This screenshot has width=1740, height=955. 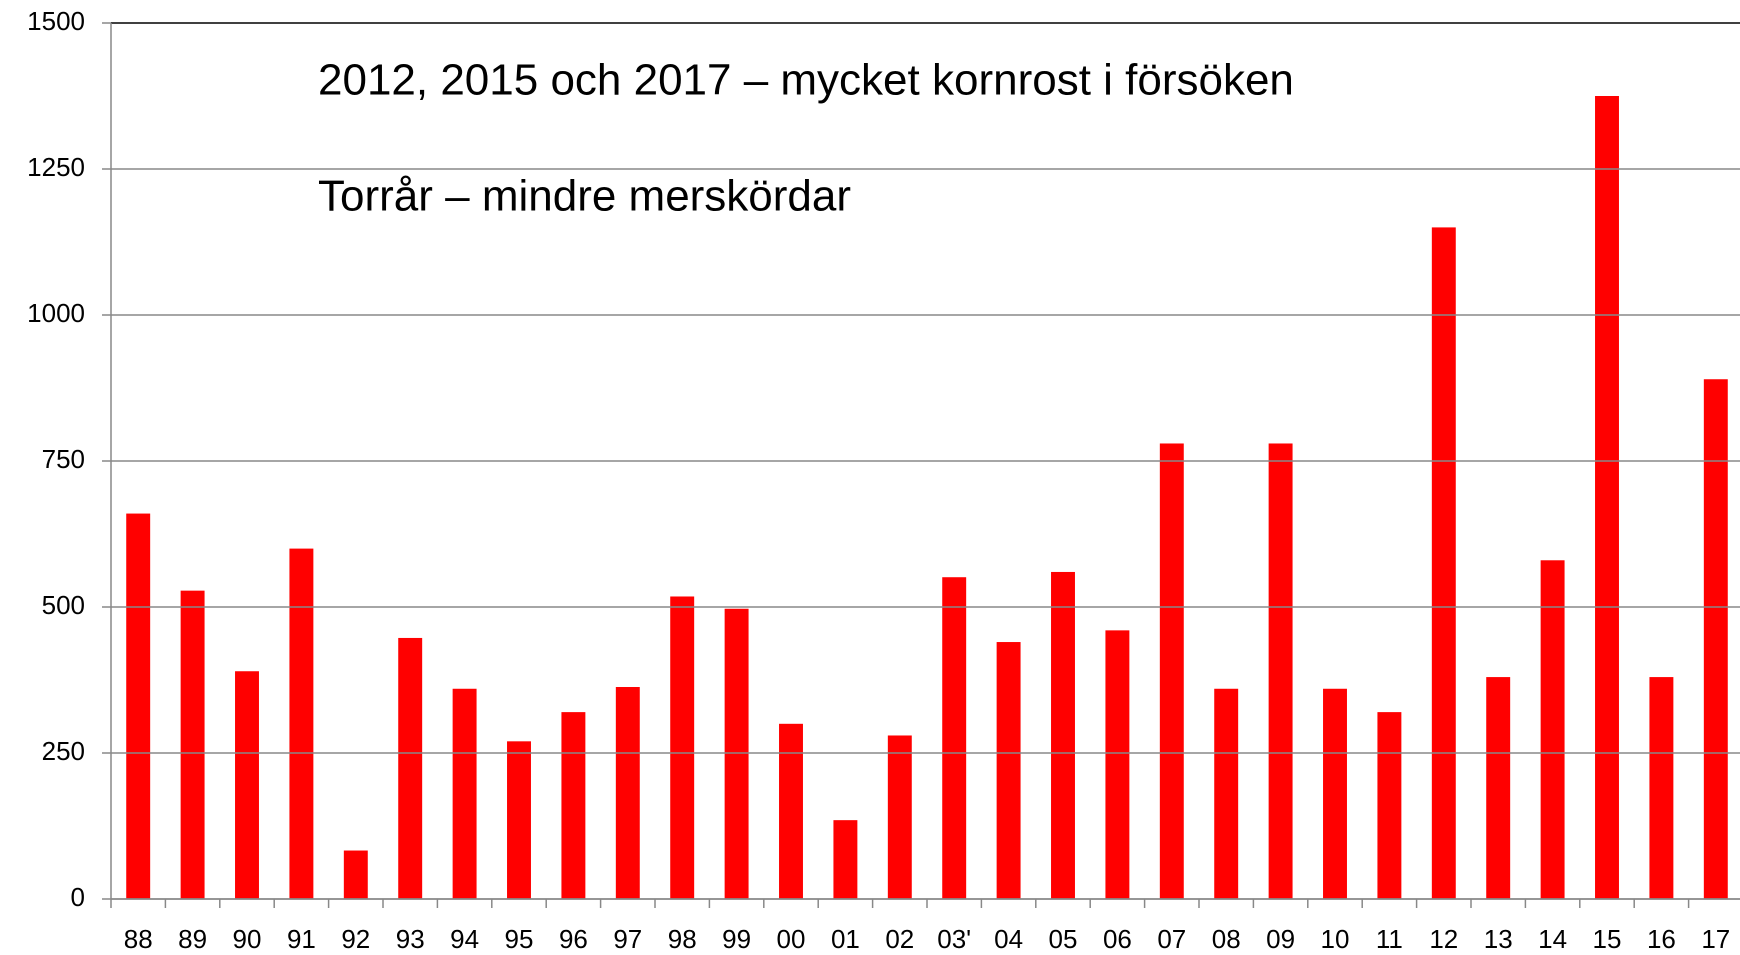 What do you see at coordinates (1715, 939) in the screenshot?
I see `x-tick-label: 17` at bounding box center [1715, 939].